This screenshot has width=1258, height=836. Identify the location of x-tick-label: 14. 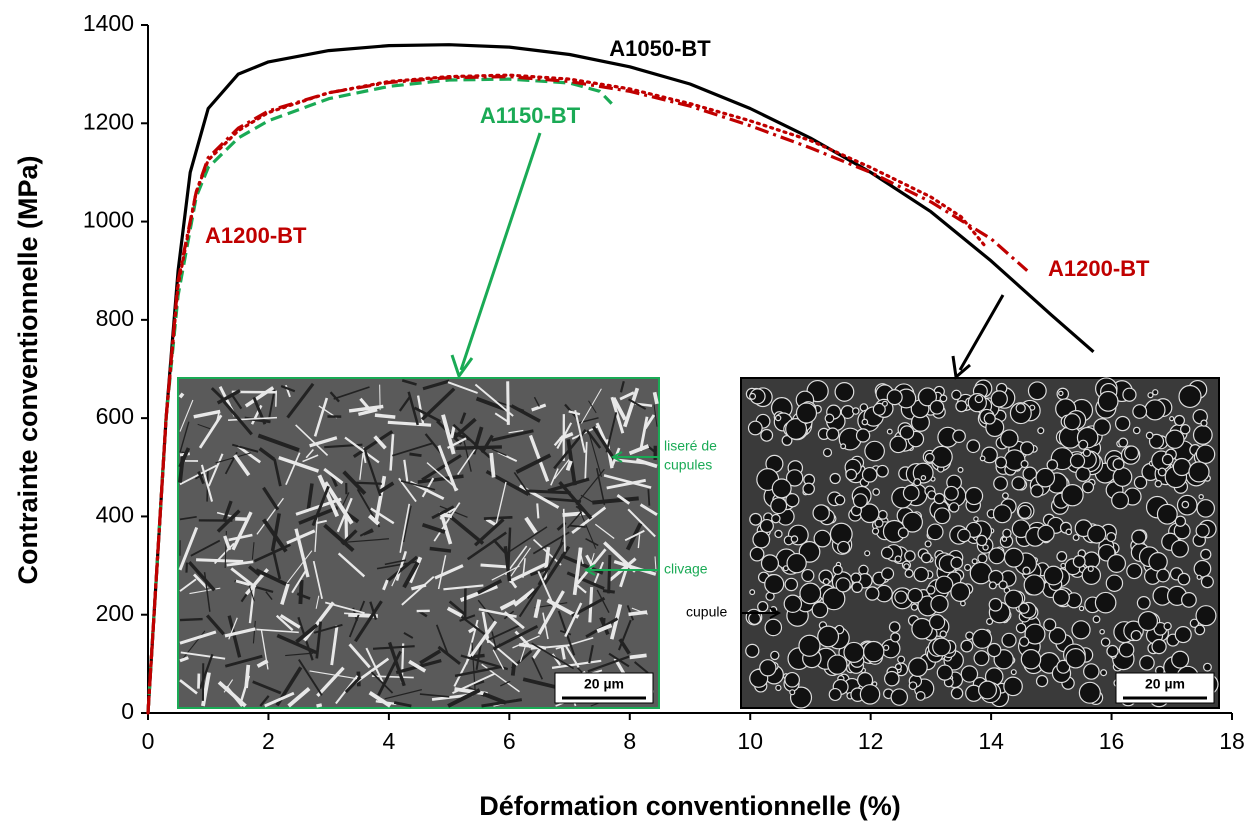
(991, 741).